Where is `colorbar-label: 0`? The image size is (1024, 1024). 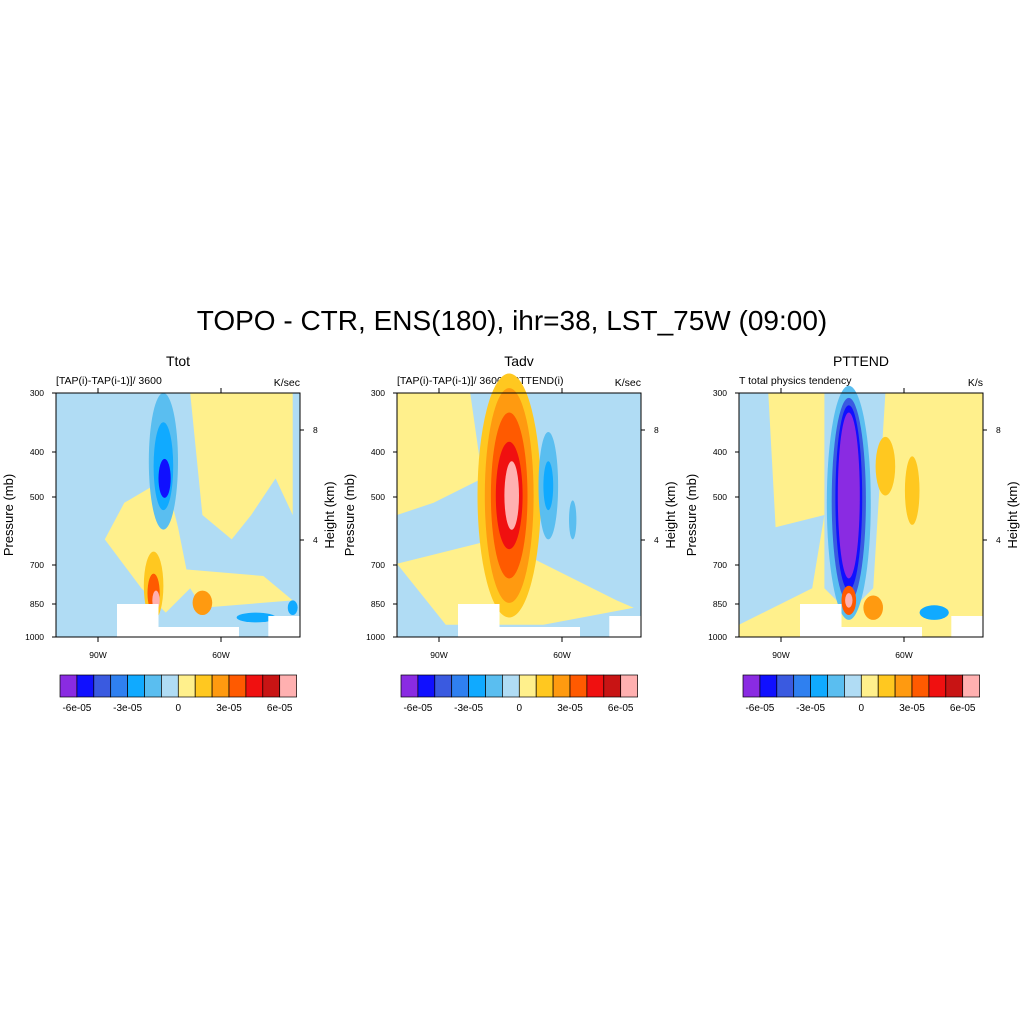
colorbar-label: 0 is located at coordinates (520, 708).